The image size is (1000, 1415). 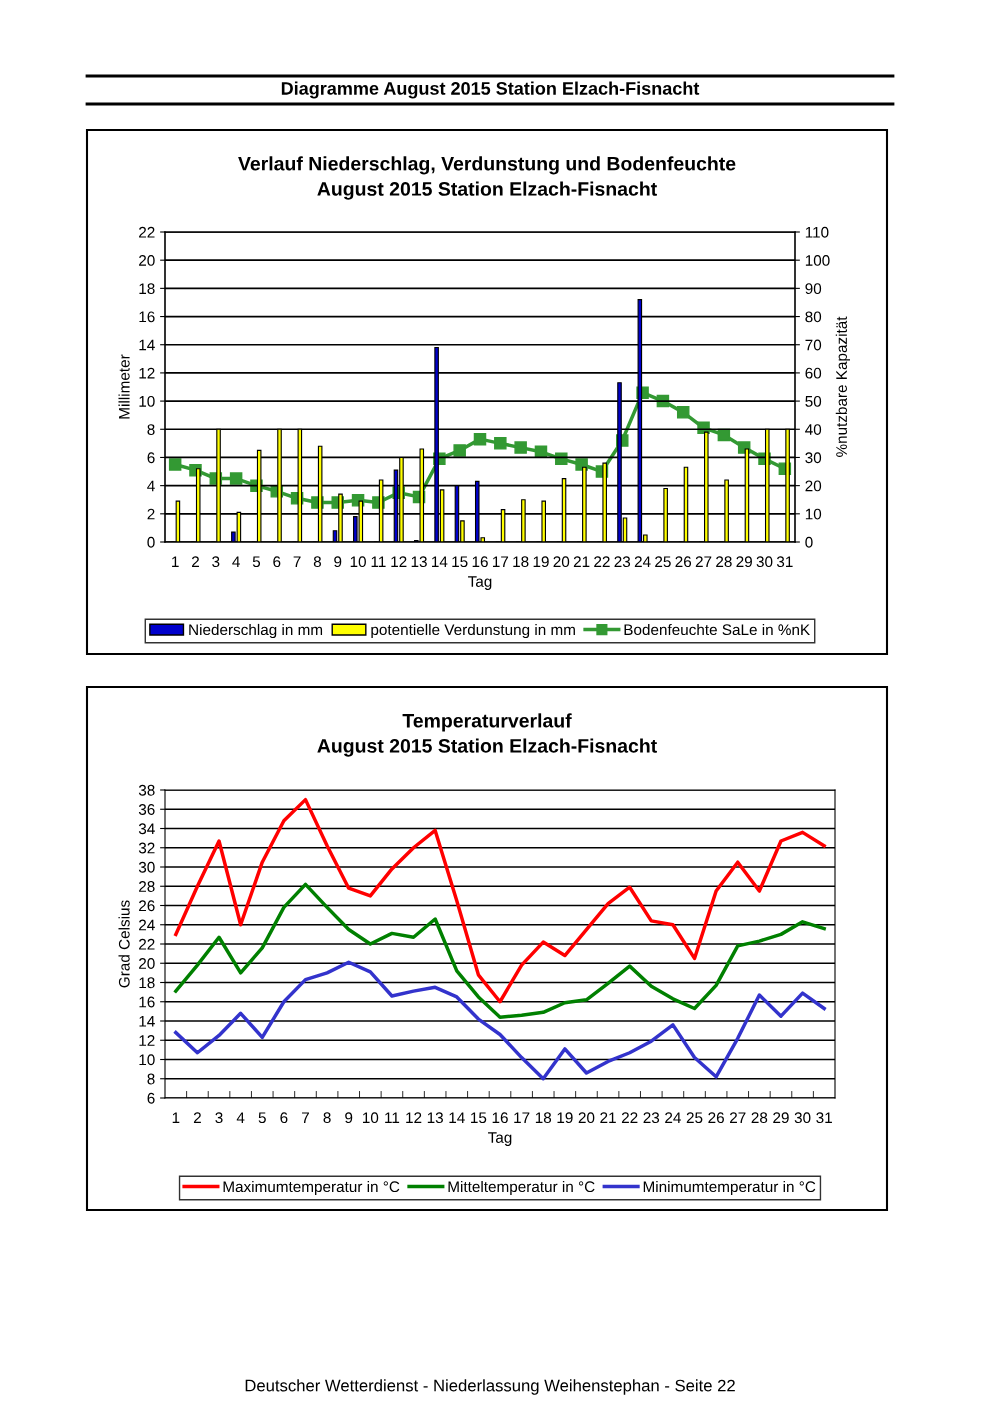 What do you see at coordinates (813, 317) in the screenshot?
I see `y2-tick-label: 80` at bounding box center [813, 317].